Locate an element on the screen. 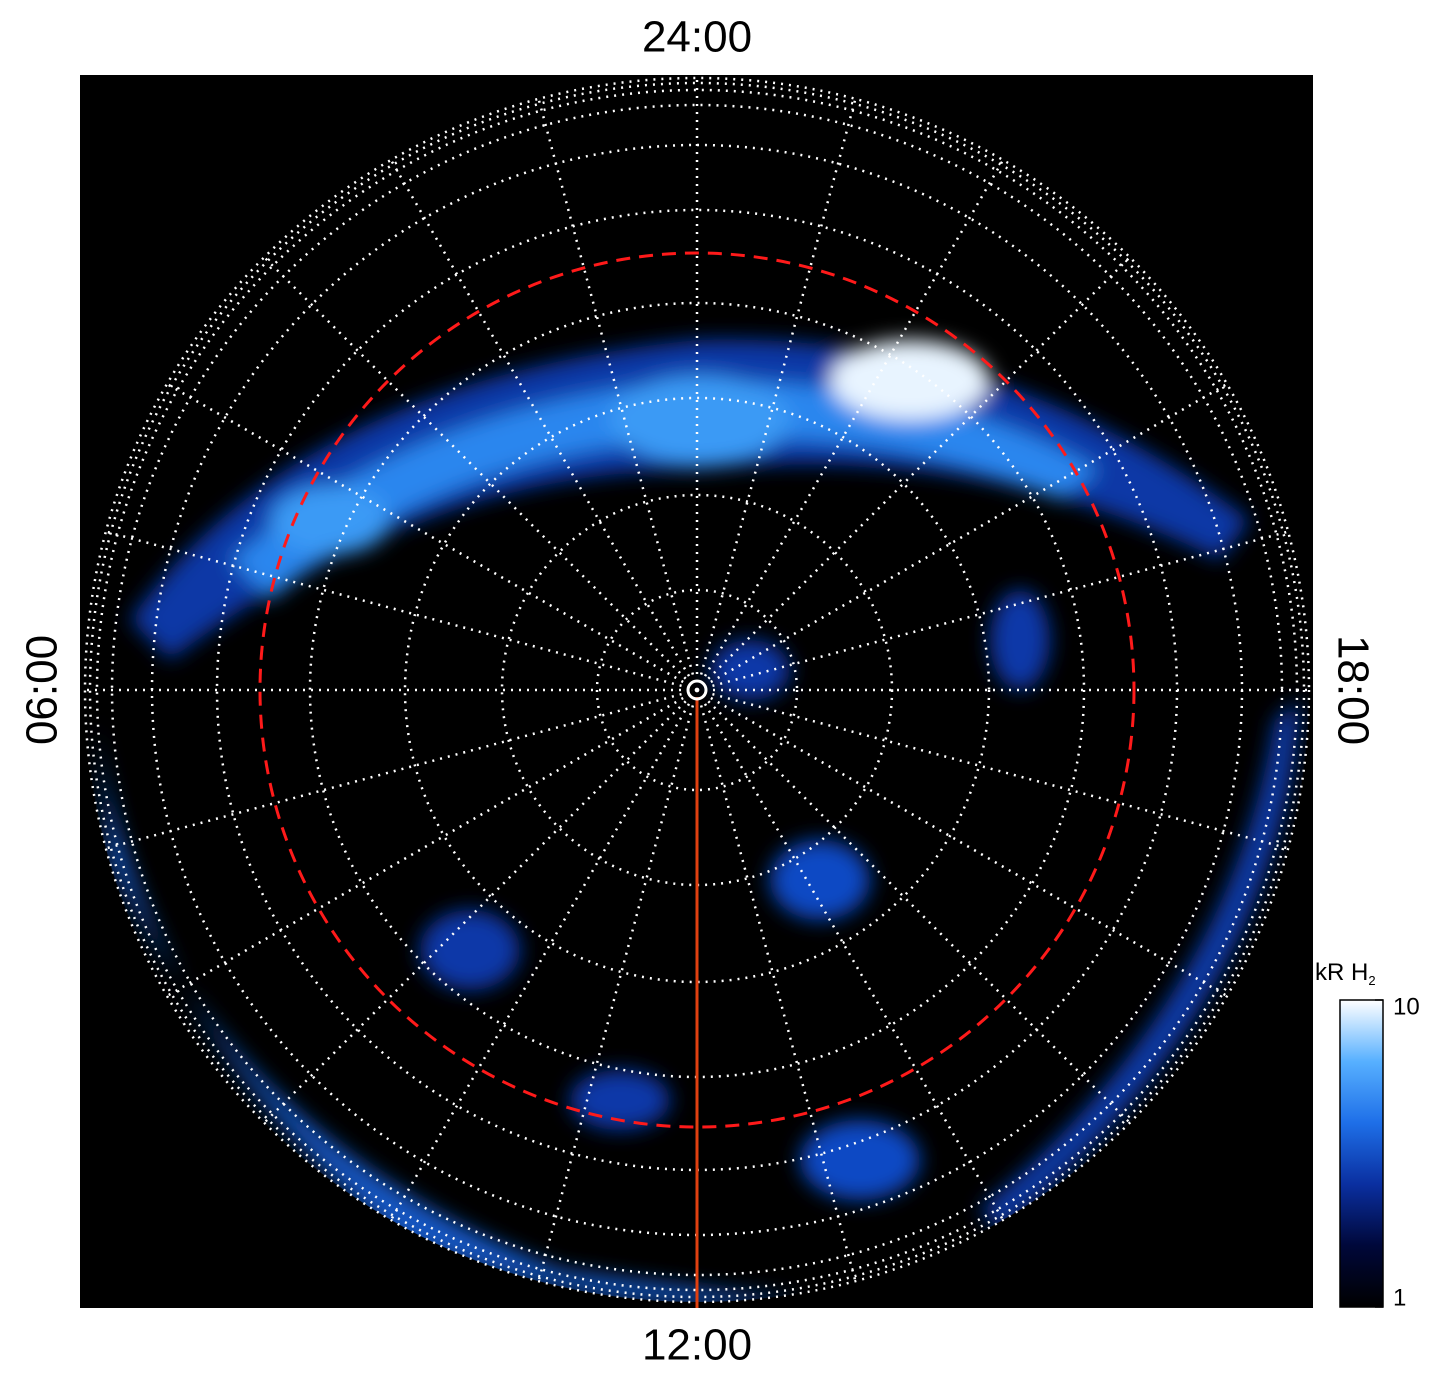  grid-circle is located at coordinates (697, 690).